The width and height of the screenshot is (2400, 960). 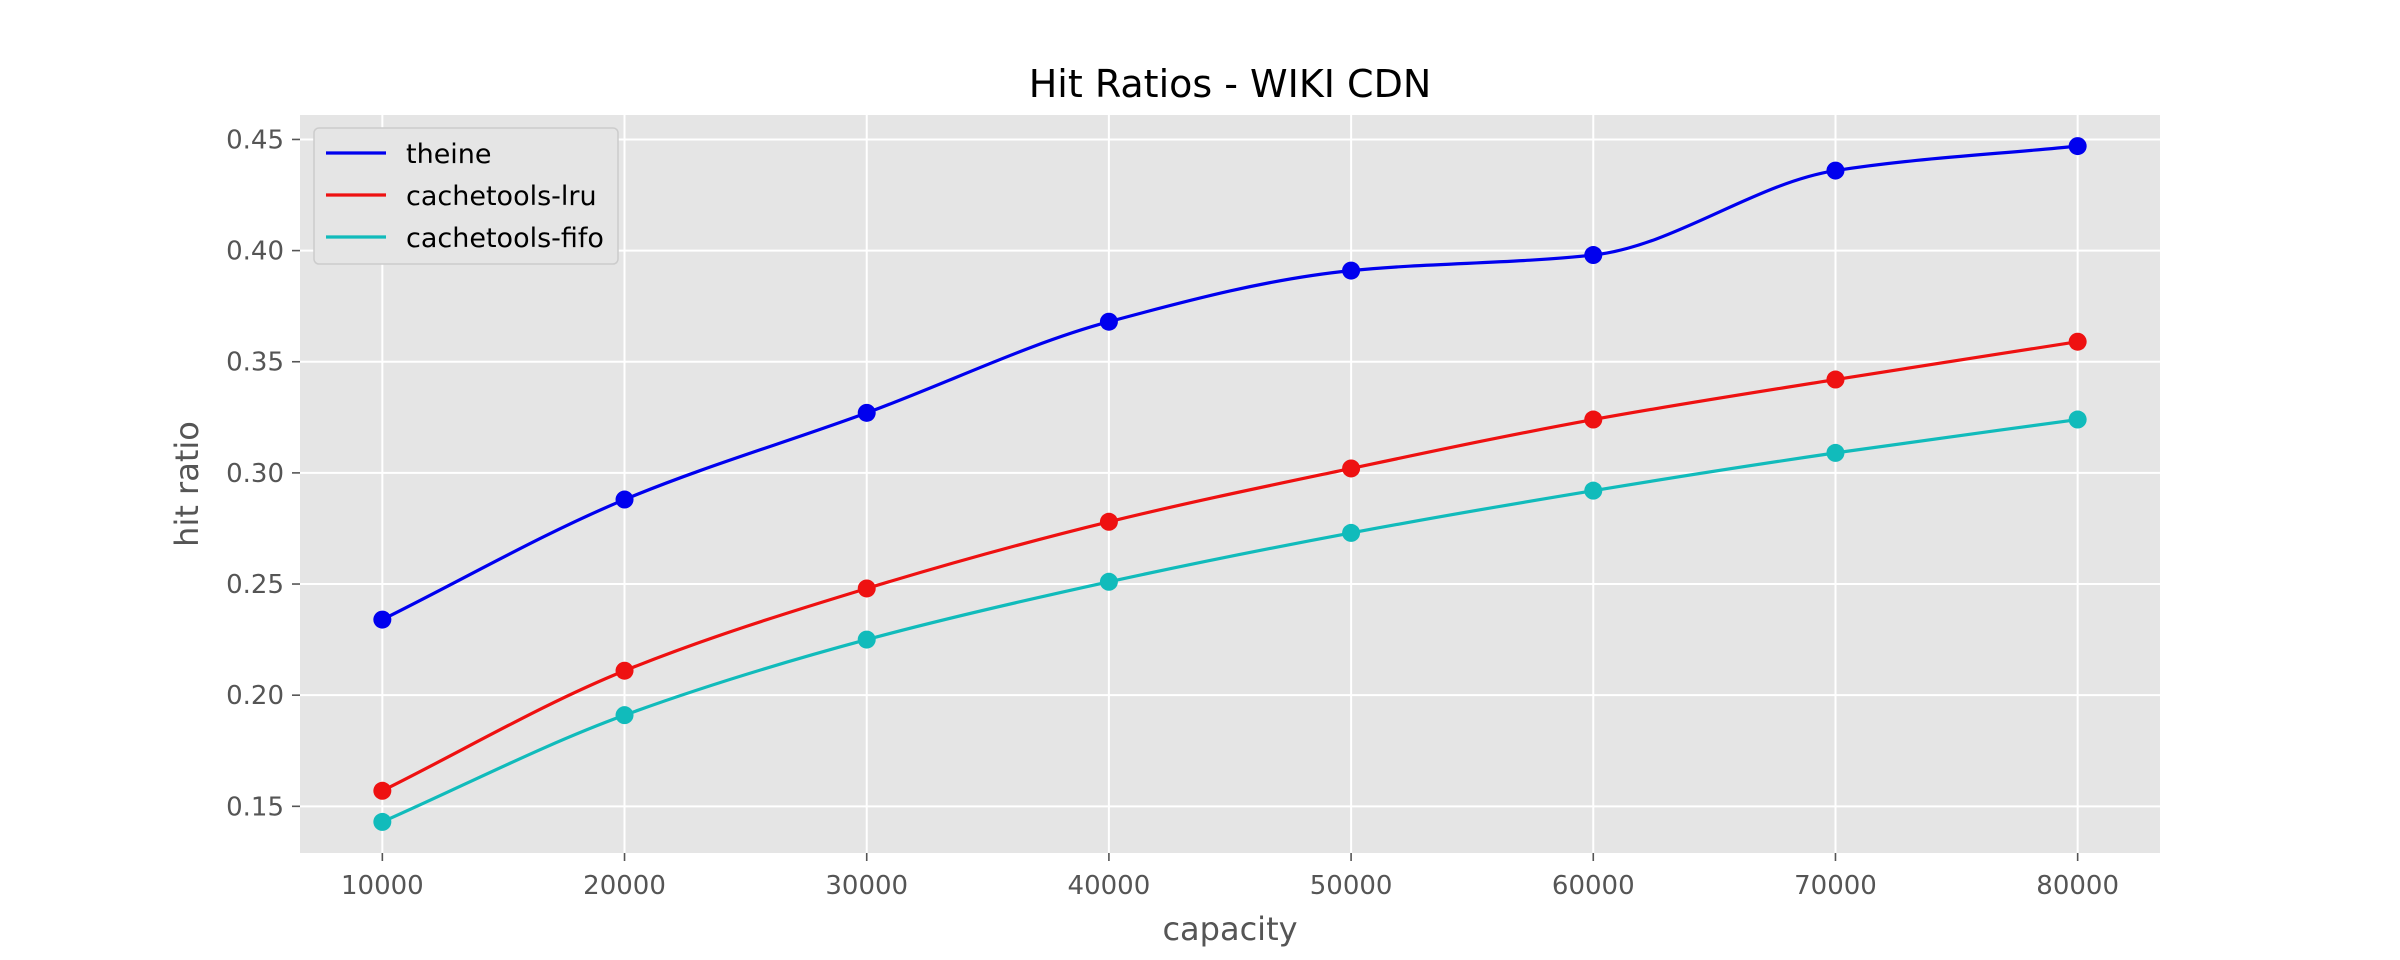 I want to click on x-tick-label: 40000, so click(x=1109, y=886).